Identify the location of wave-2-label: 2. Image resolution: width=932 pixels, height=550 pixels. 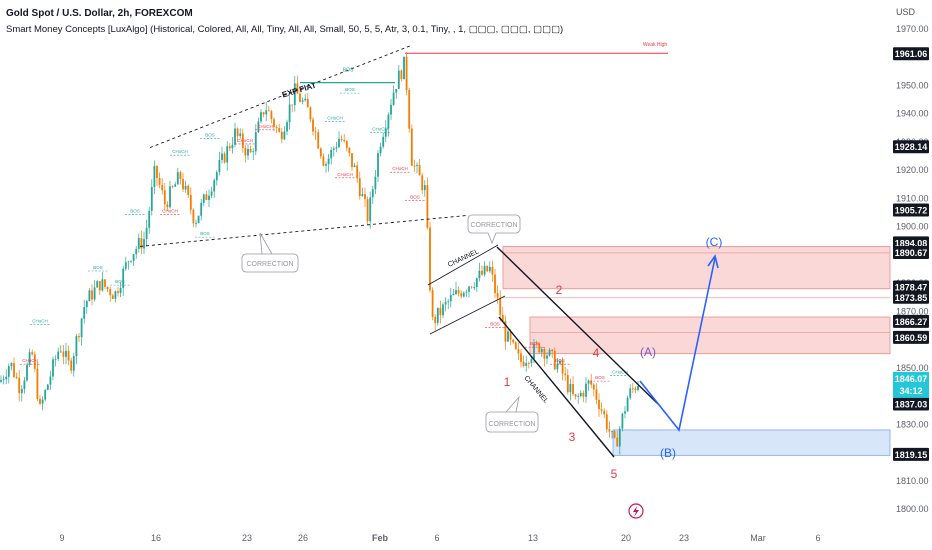
(559, 290).